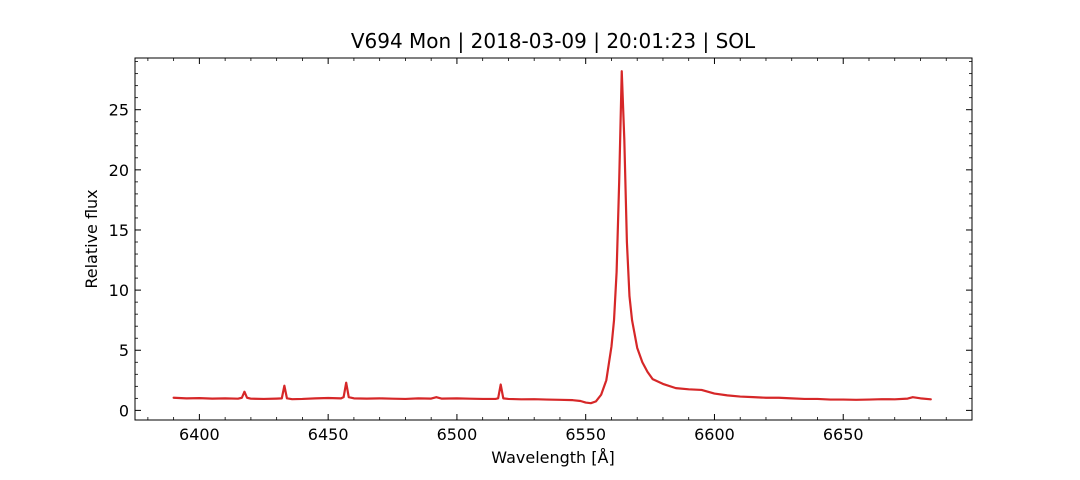 This screenshot has width=1080, height=480. What do you see at coordinates (843, 434) in the screenshot?
I see `x-tick-label: 6650` at bounding box center [843, 434].